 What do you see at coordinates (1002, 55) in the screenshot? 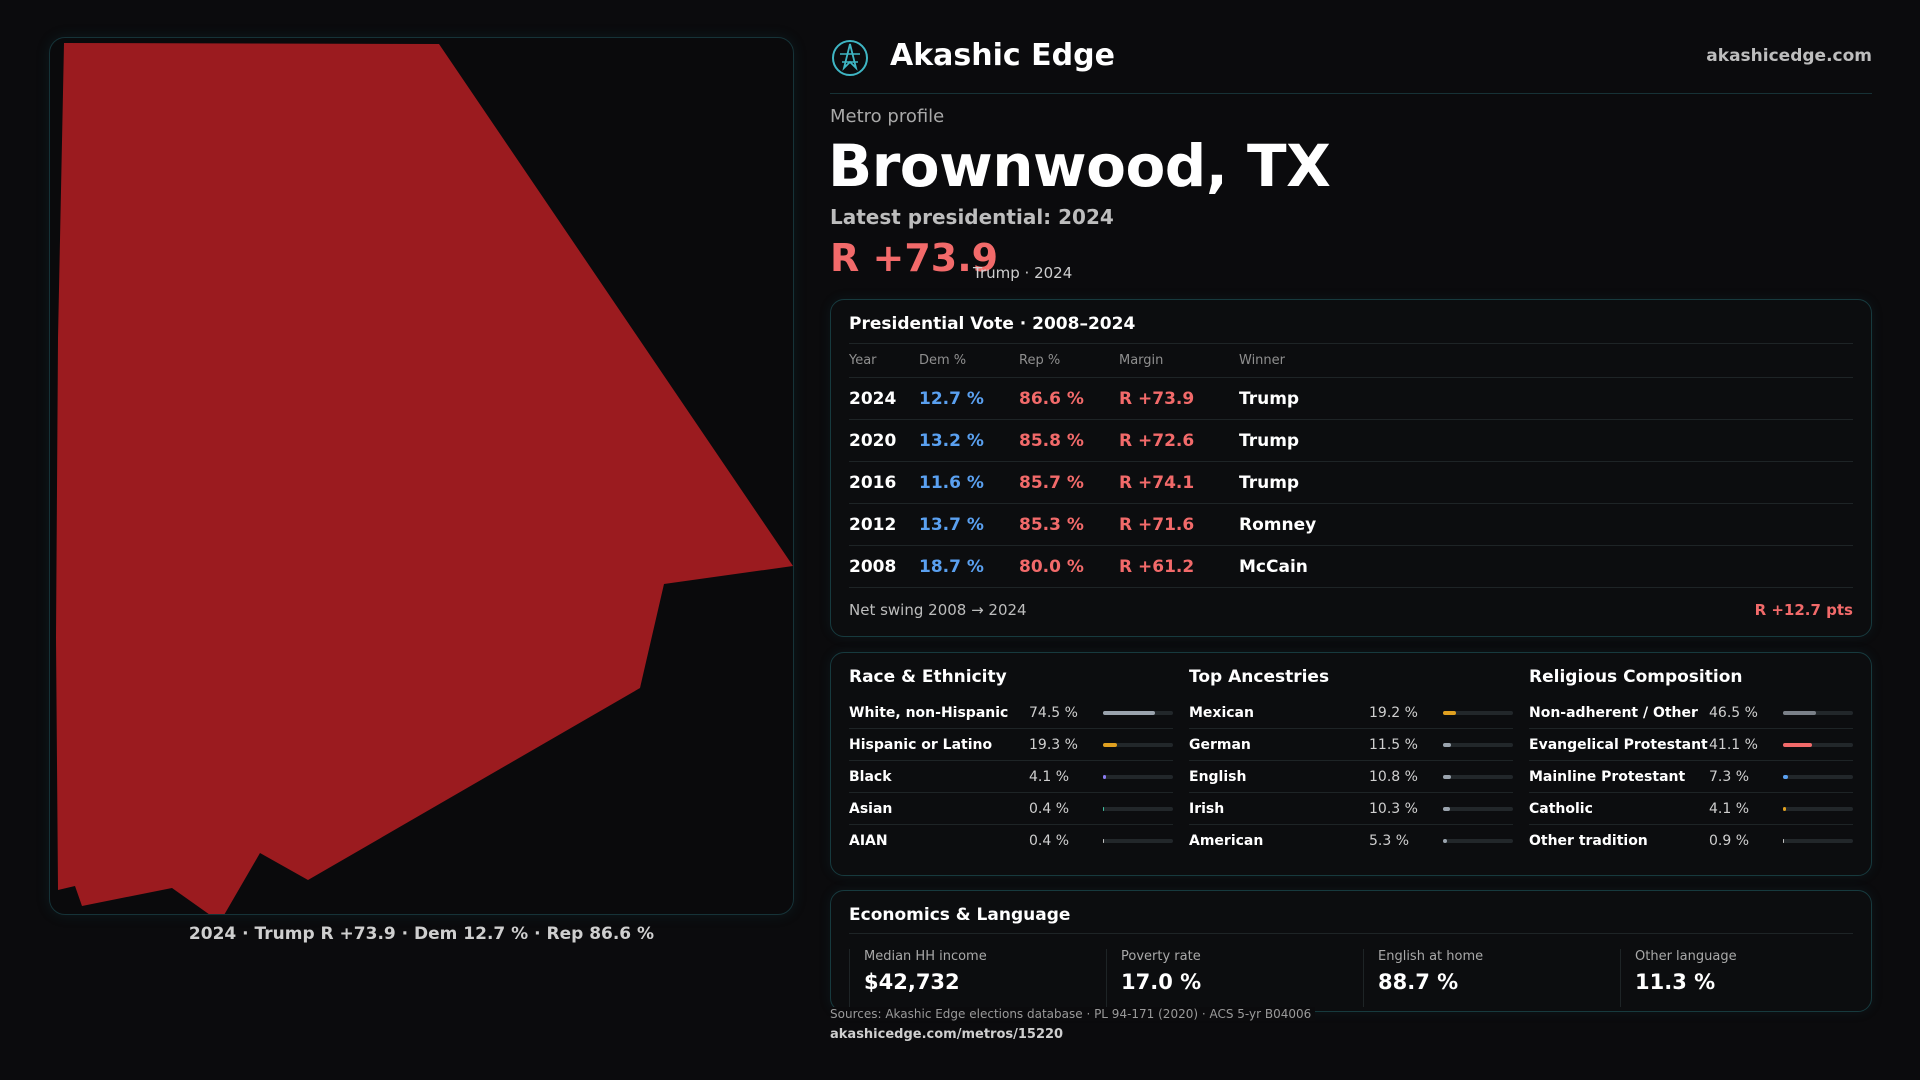
I see `brand-name: Akashic Edge` at bounding box center [1002, 55].